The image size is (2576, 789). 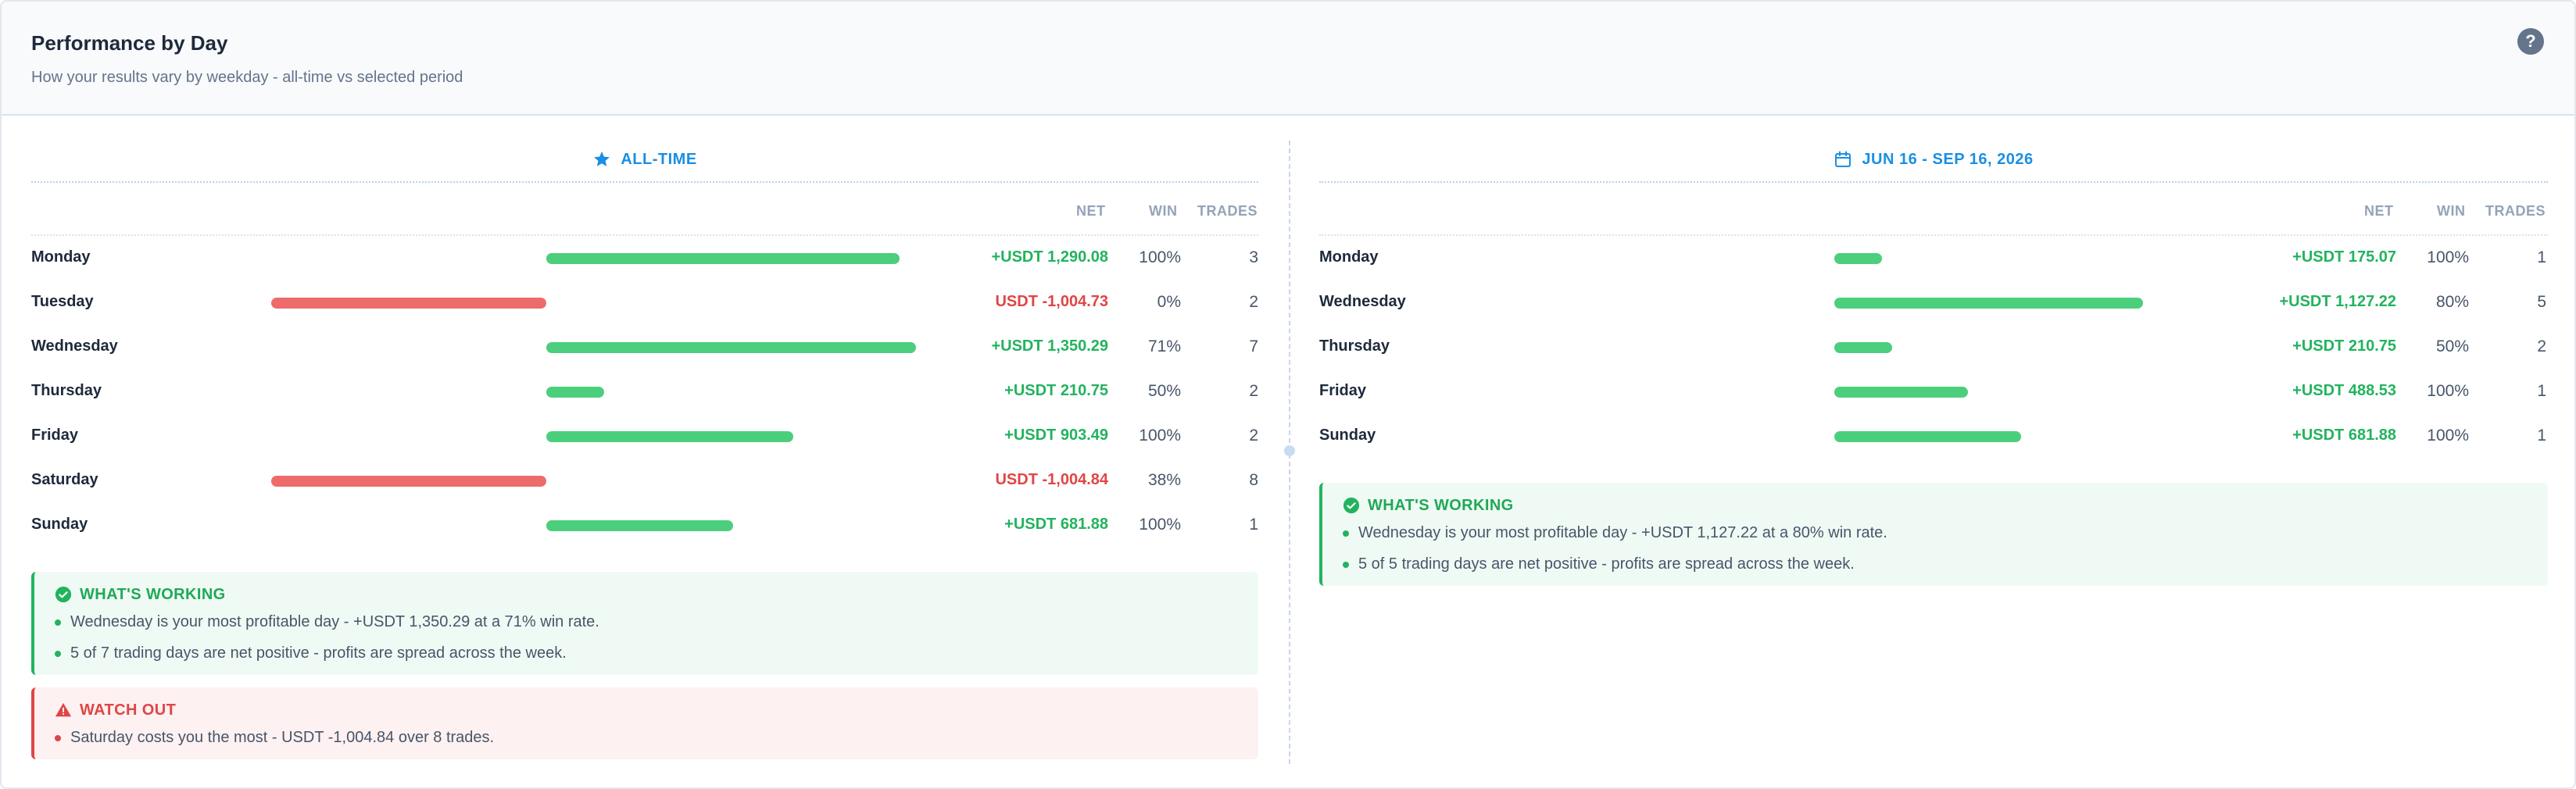 What do you see at coordinates (1051, 301) in the screenshot?
I see `net-value: USDT -1,004.73` at bounding box center [1051, 301].